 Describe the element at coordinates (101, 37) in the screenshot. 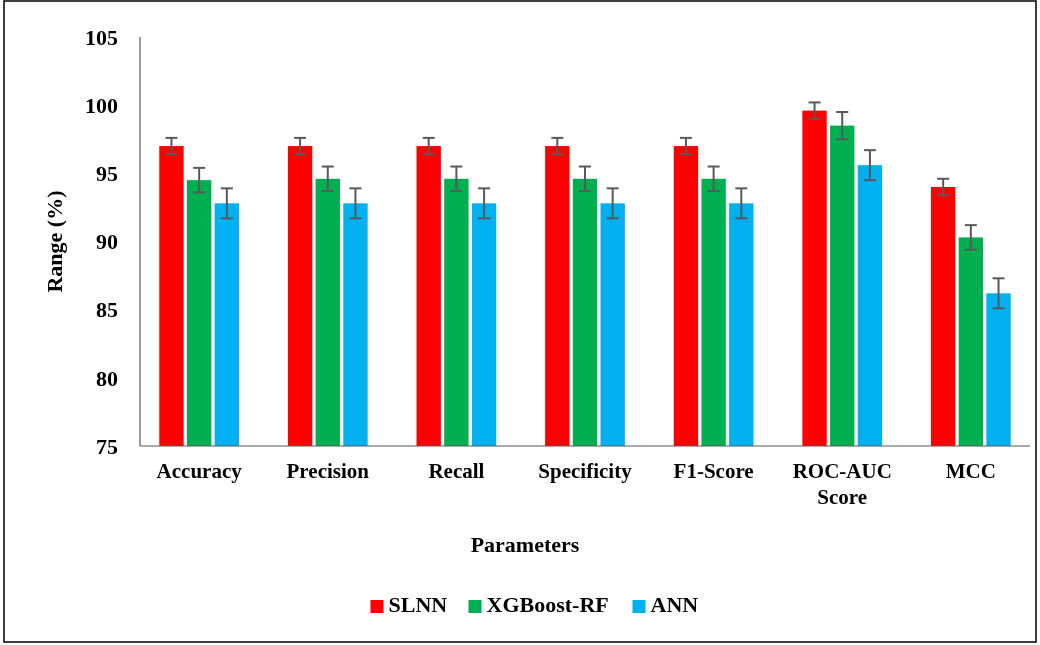

I see `y-tick-label: 105` at that location.